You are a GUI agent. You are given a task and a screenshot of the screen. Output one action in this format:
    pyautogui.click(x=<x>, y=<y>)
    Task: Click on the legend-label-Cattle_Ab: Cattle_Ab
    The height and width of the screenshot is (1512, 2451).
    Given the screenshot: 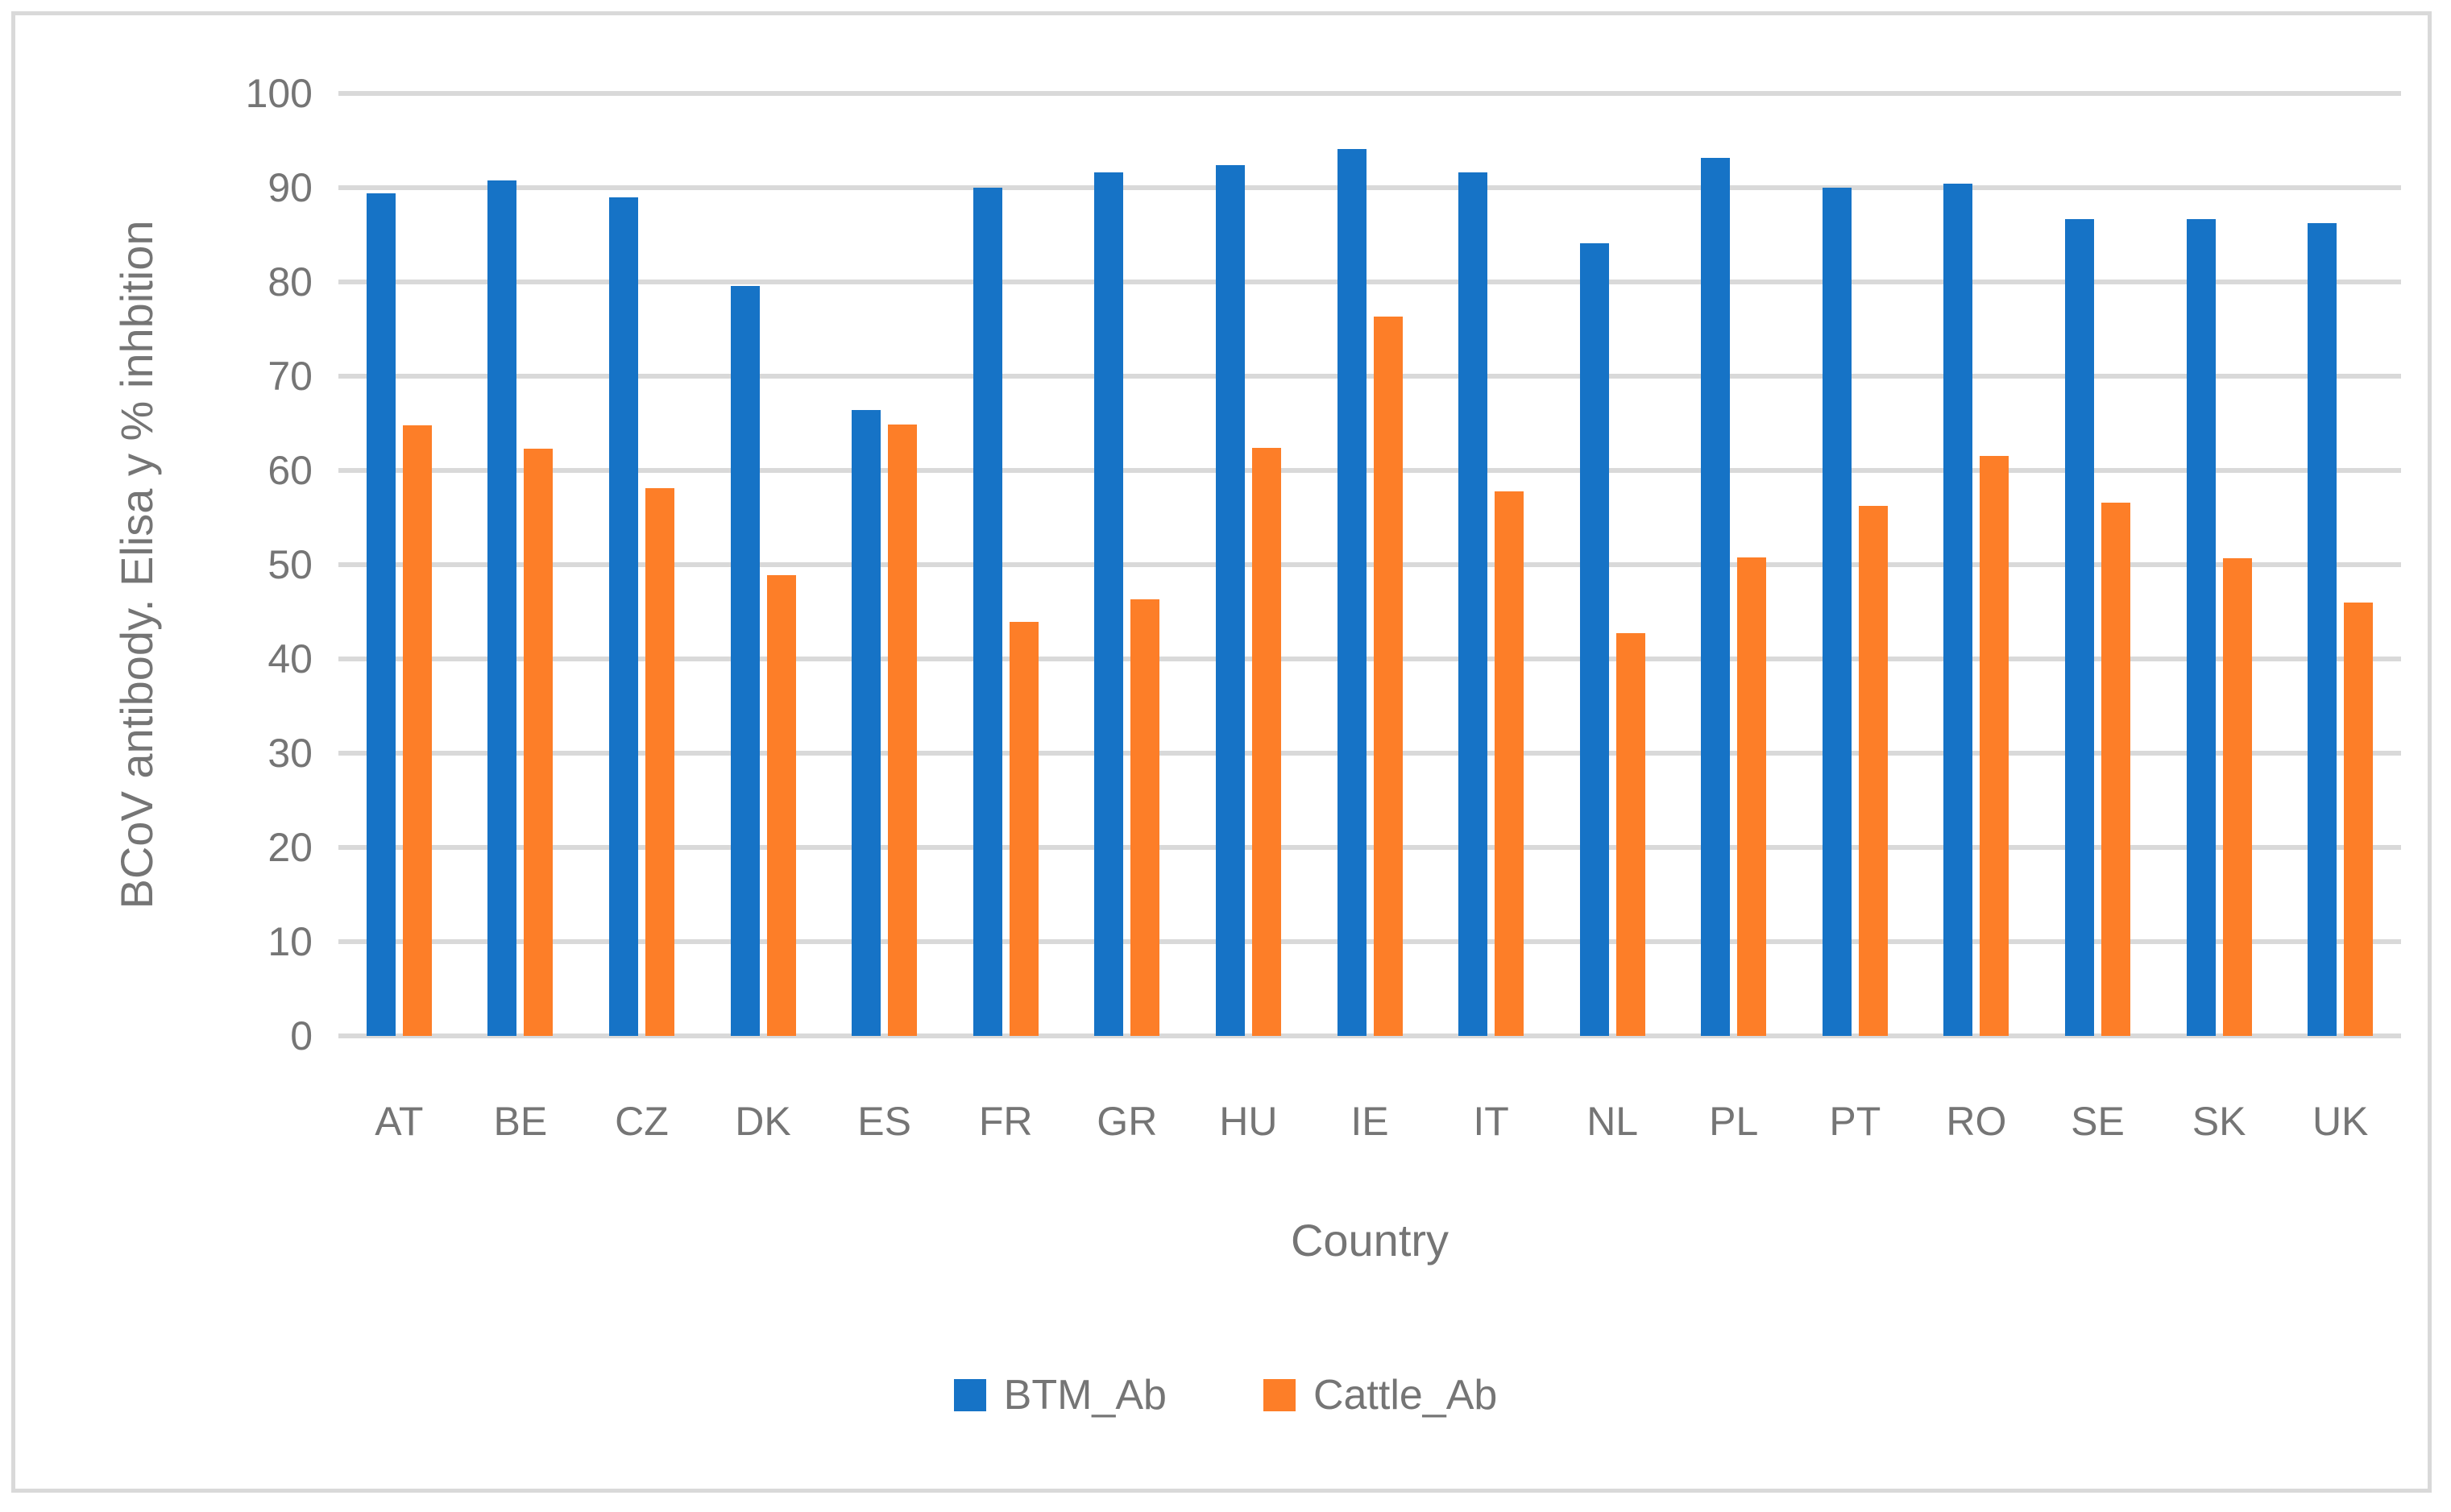 What is the action you would take?
    pyautogui.click(x=1405, y=1396)
    